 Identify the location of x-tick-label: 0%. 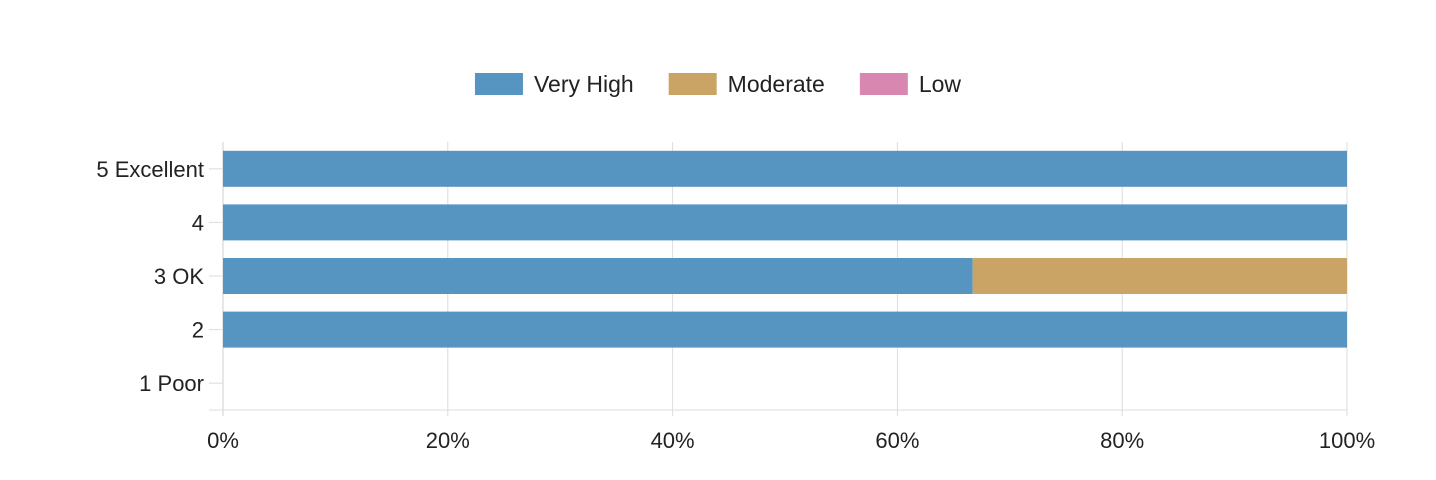
(223, 440).